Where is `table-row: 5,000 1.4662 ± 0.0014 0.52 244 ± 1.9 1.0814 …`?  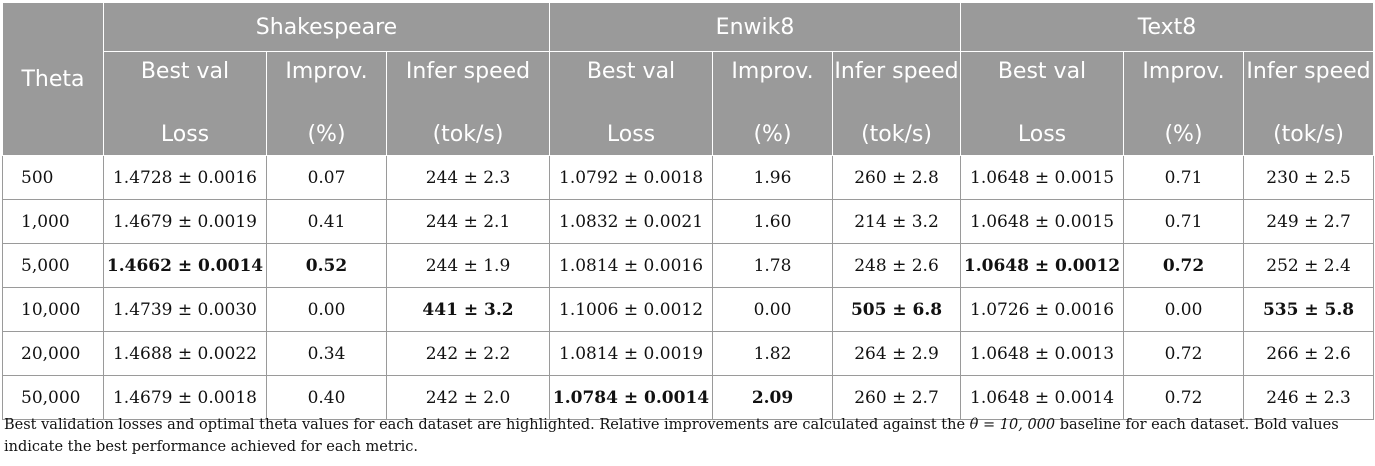
table-row: 5,000 1.4662 ± 0.0014 0.52 244 ± 1.9 1.0814 … is located at coordinates (688, 265).